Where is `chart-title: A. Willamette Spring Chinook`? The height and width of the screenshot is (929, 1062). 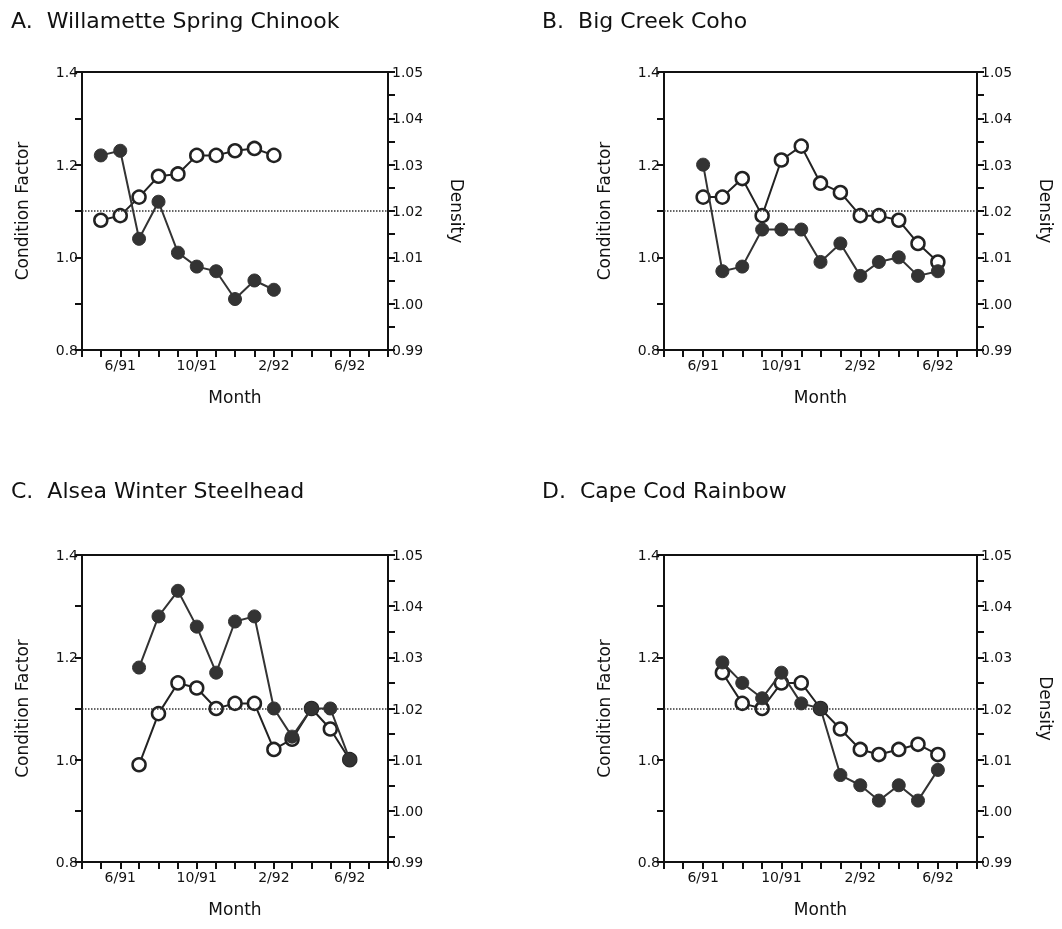 chart-title: A. Willamette Spring Chinook is located at coordinates (175, 20).